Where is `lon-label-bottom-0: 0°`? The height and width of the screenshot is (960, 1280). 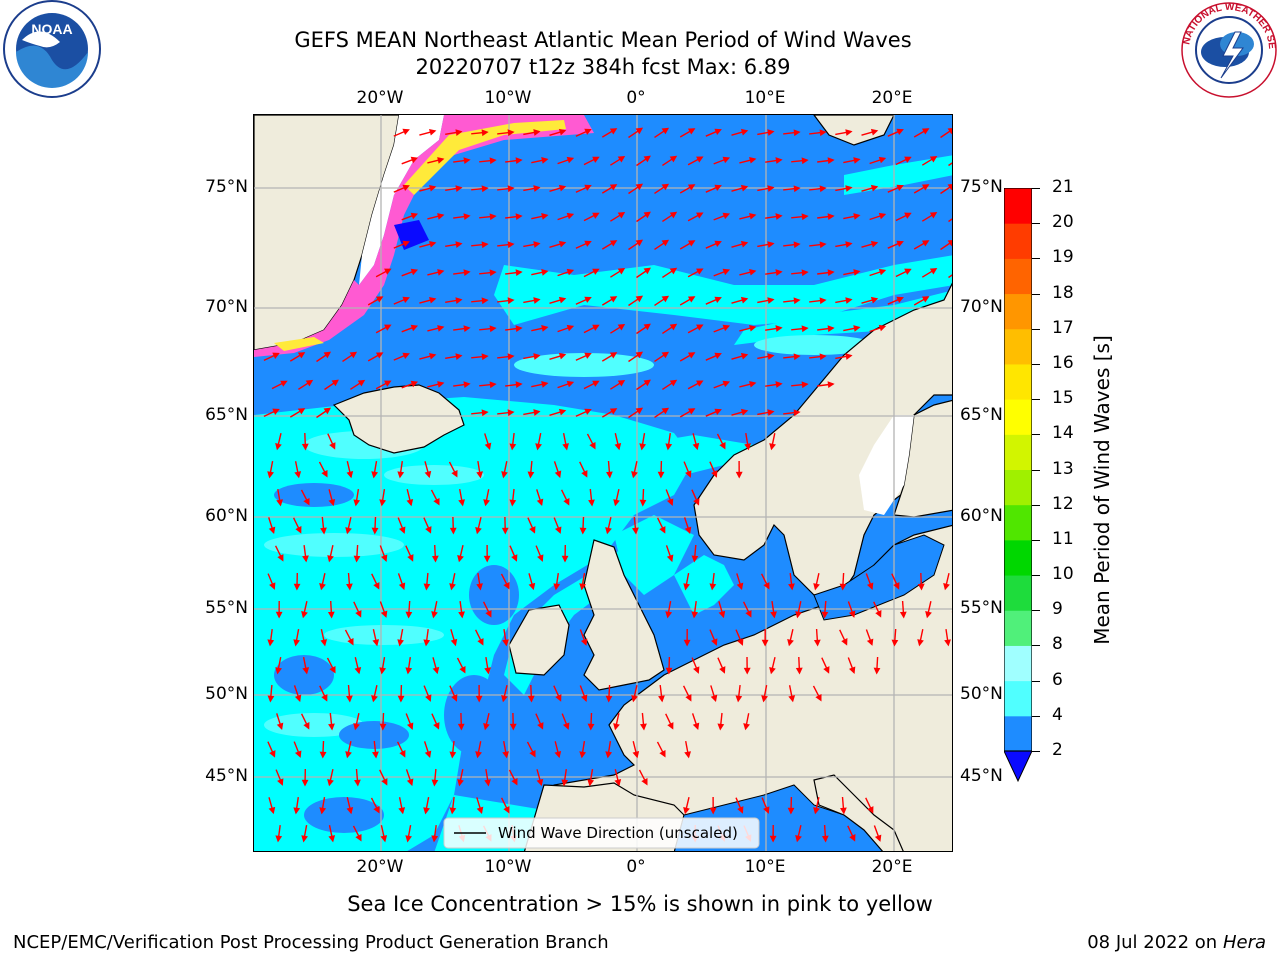
lon-label-bottom-0: 0° is located at coordinates (636, 867).